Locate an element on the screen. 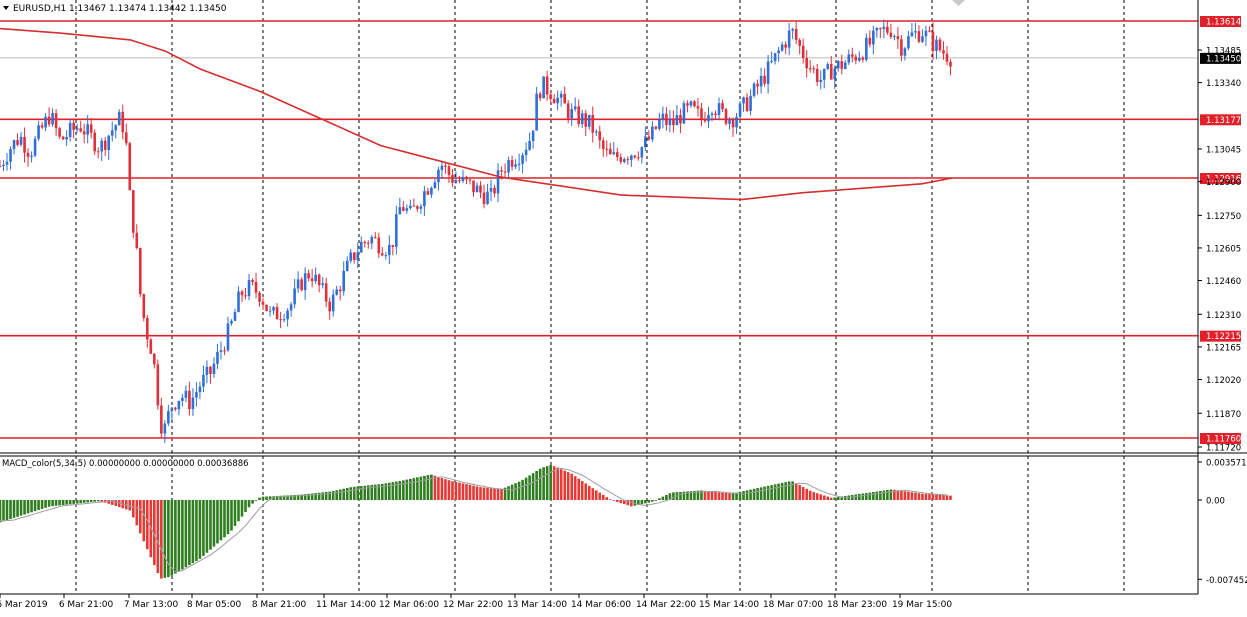 The image size is (1247, 617). price-label: 1.12605 is located at coordinates (1223, 249).